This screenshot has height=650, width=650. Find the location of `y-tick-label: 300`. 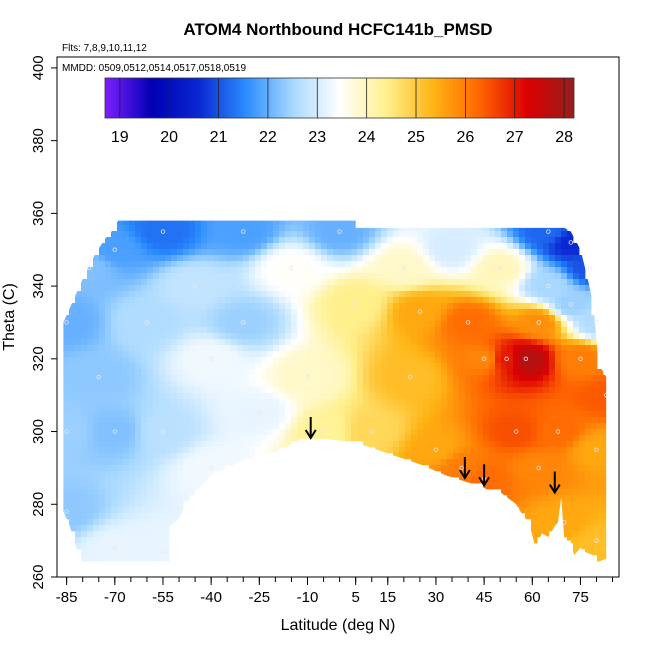

y-tick-label: 300 is located at coordinates (38, 431).